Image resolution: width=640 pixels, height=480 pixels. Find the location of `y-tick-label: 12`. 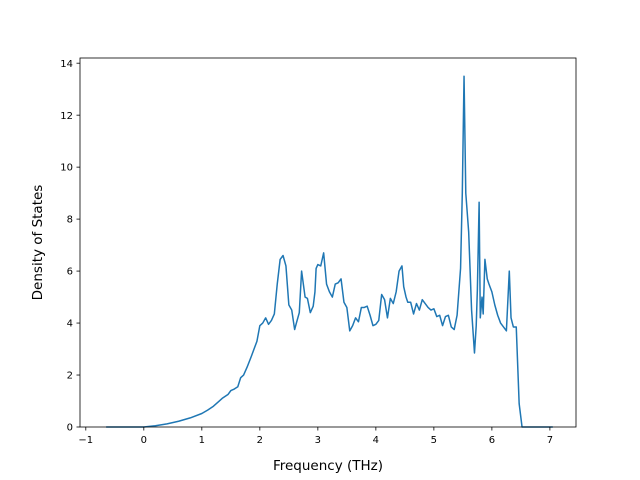

y-tick-label: 12 is located at coordinates (66, 116).